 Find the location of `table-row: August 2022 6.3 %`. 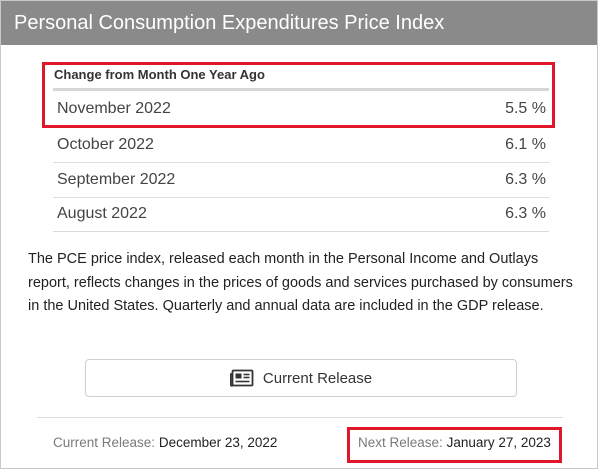

table-row: August 2022 6.3 % is located at coordinates (301, 214).